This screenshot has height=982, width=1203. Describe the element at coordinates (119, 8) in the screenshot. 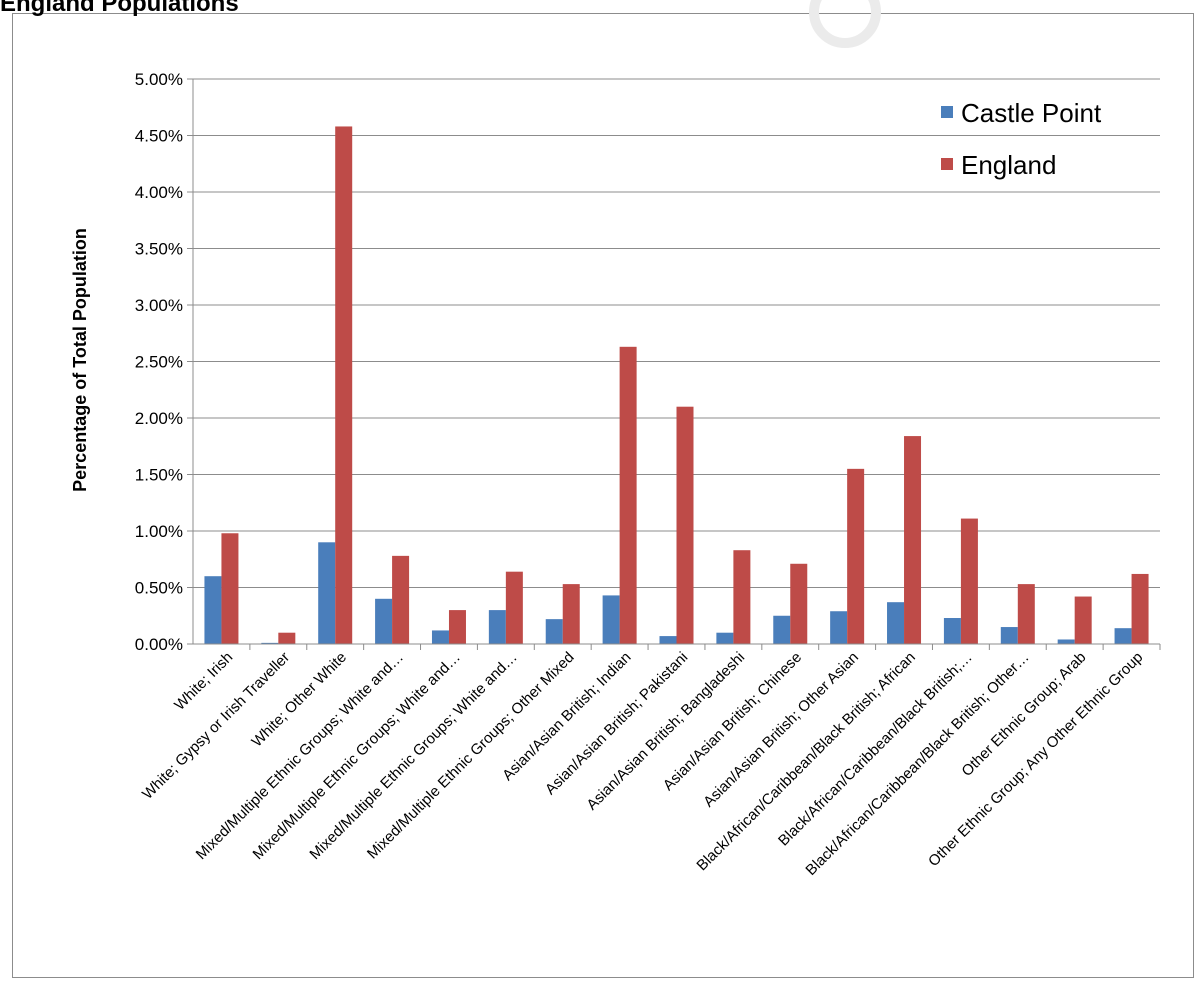

I see `page-title: England Populations` at that location.